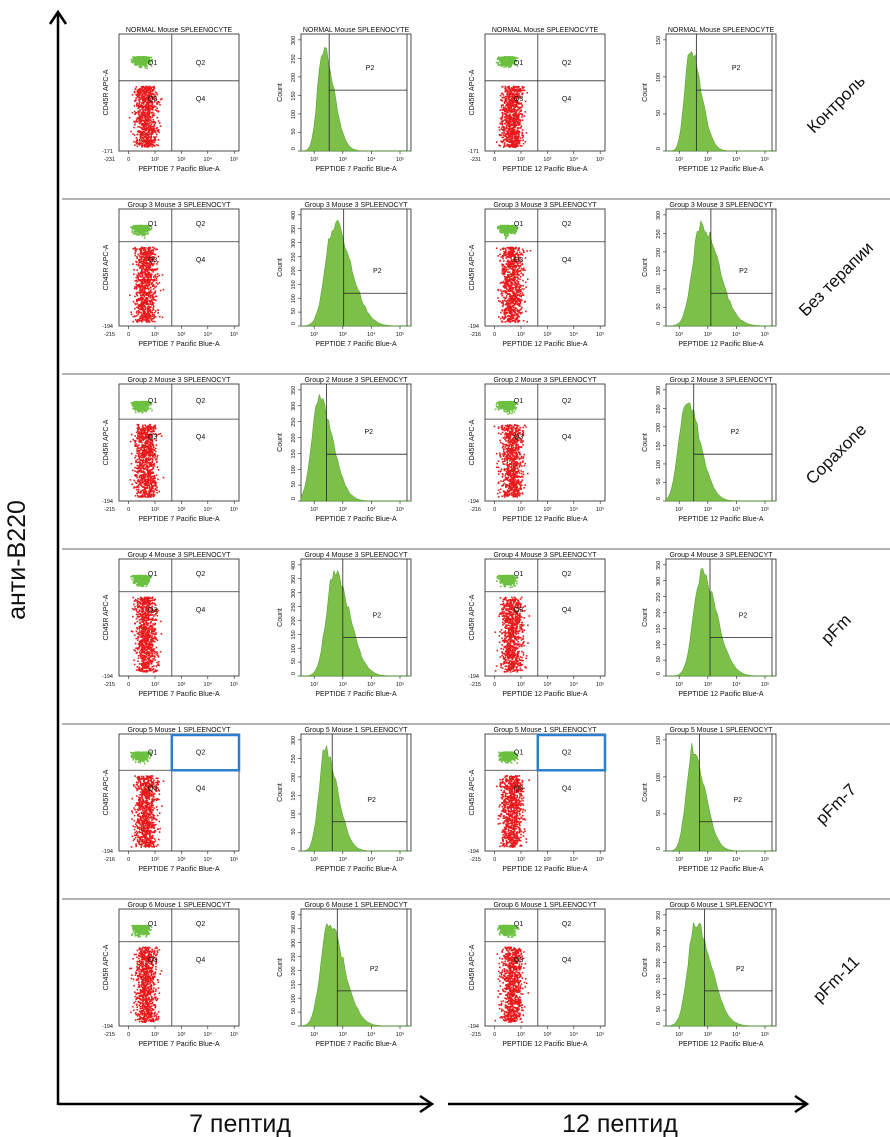  What do you see at coordinates (58, 17) in the screenshot?
I see `y-axis-arrowhead` at bounding box center [58, 17].